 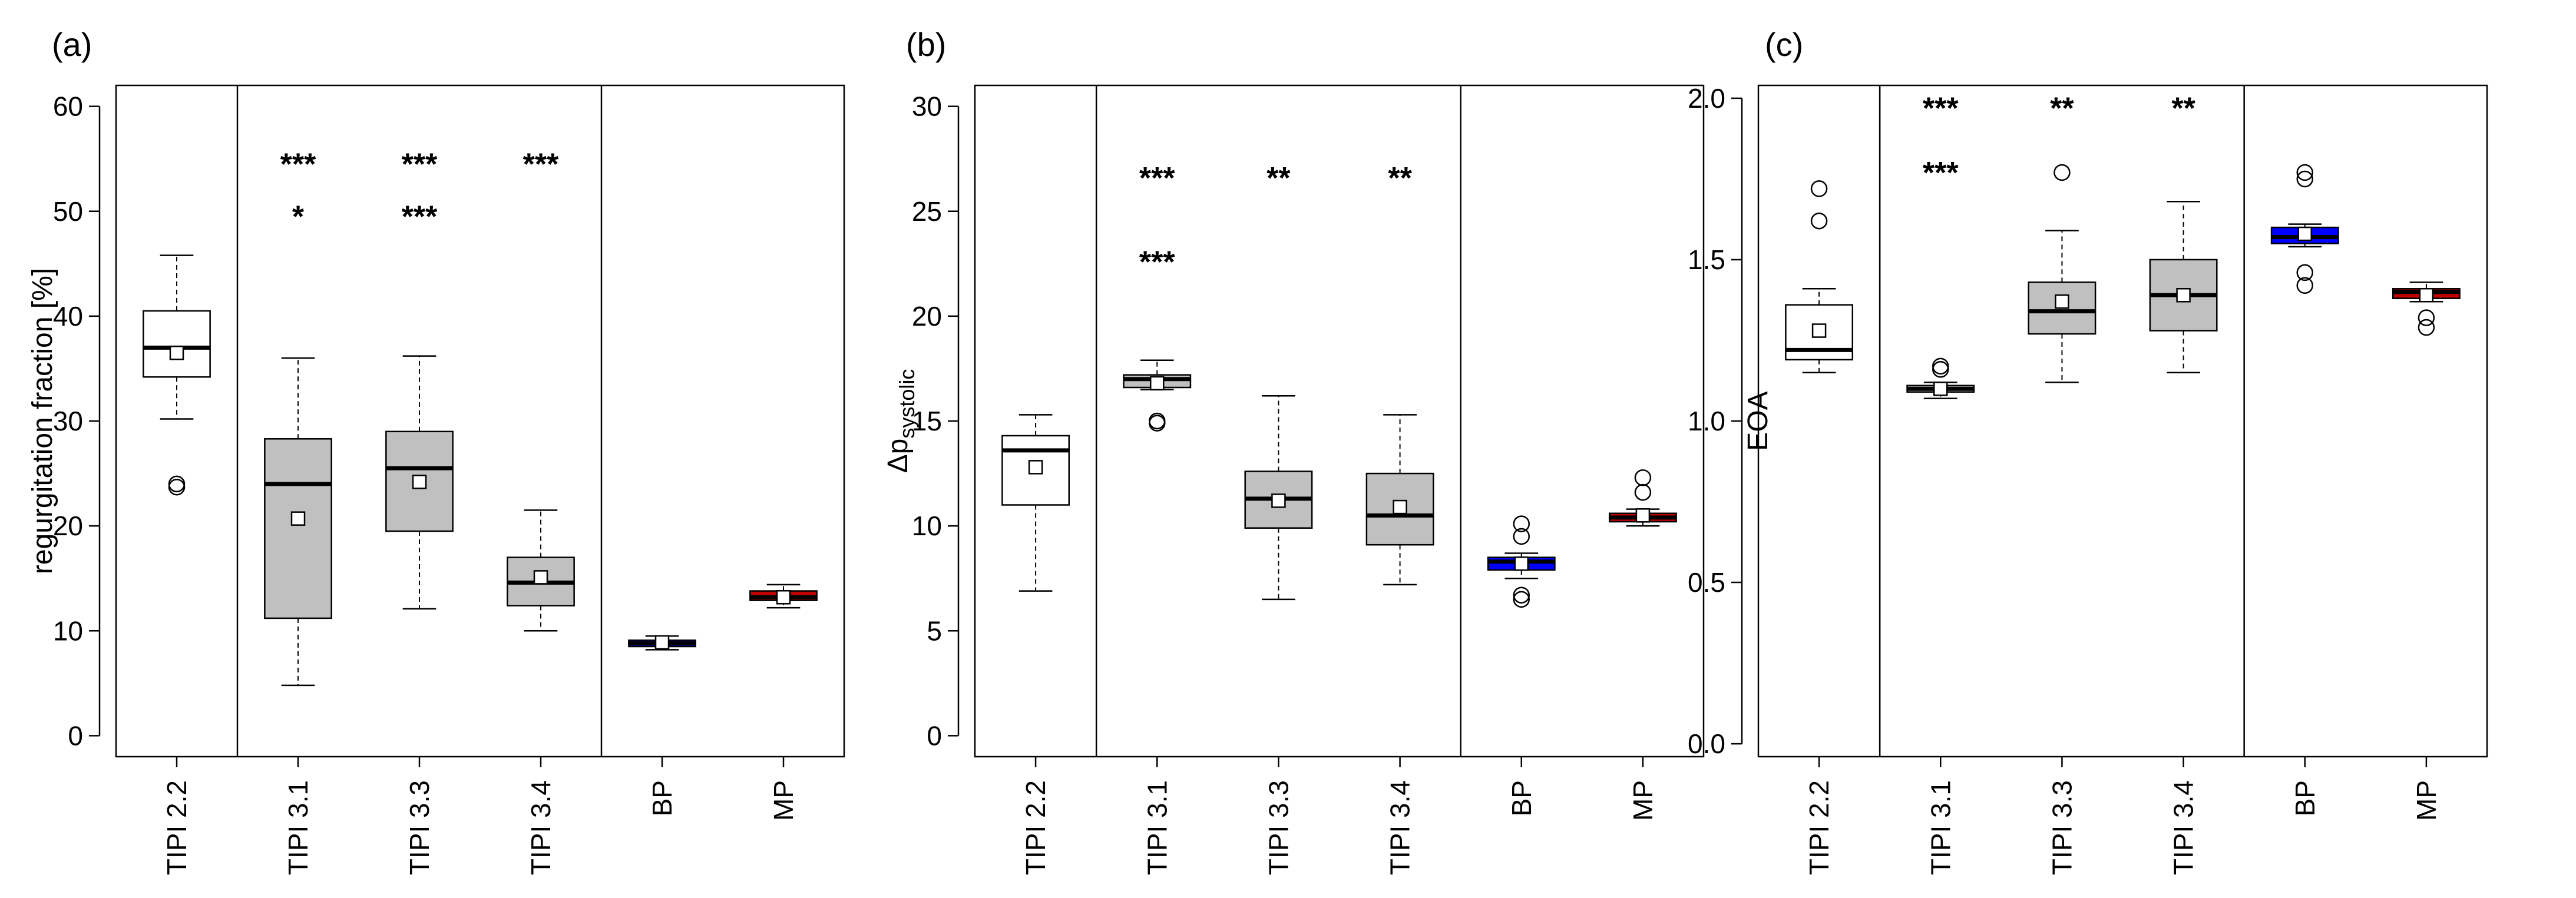 What do you see at coordinates (1706, 583) in the screenshot?
I see `y-tick-label: 0.5` at bounding box center [1706, 583].